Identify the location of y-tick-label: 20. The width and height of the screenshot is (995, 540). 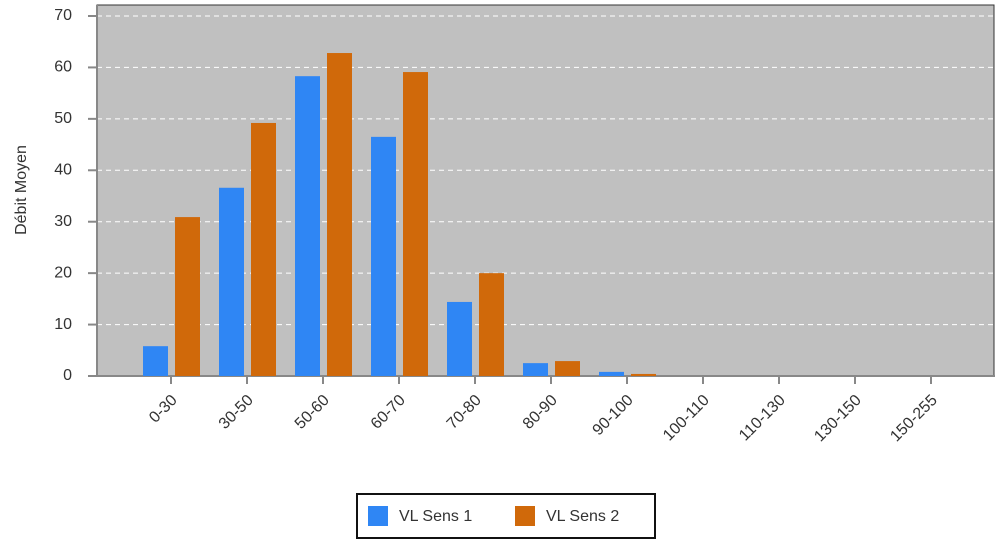
(63, 272).